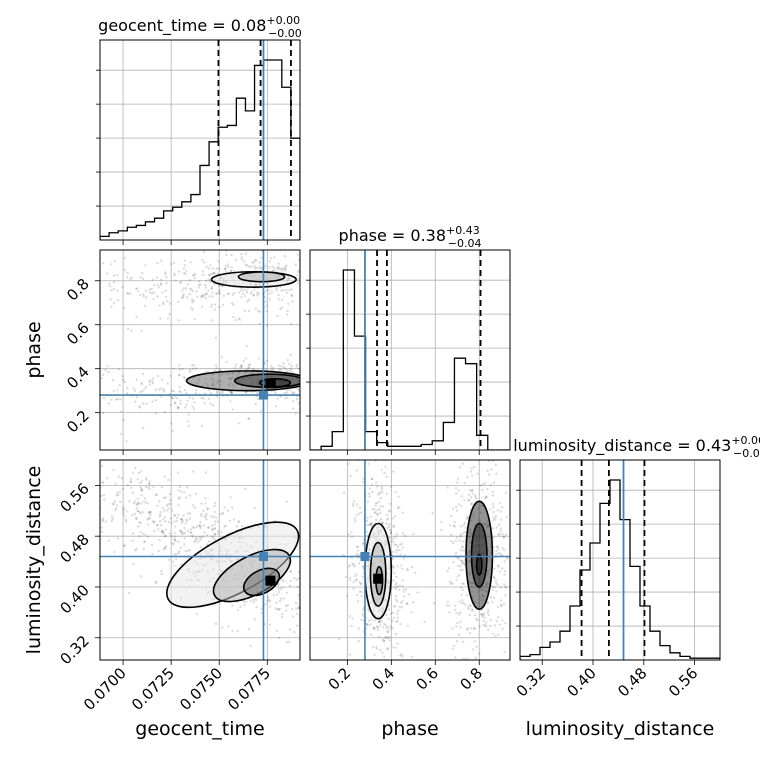  Describe the element at coordinates (384, 679) in the screenshot. I see `x-tick-label: 0.4` at that location.